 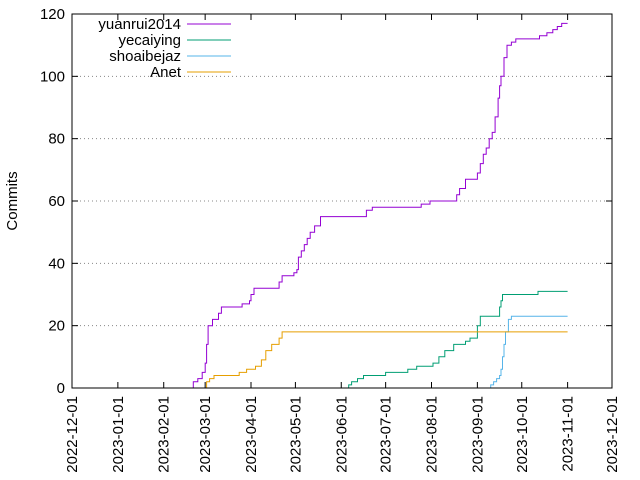 I want to click on legend-label: shoaibejaz, so click(x=145, y=56).